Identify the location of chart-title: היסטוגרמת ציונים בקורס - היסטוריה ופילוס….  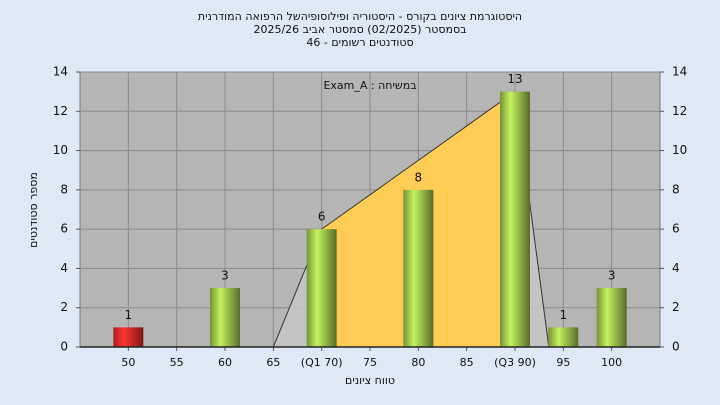
(360, 16).